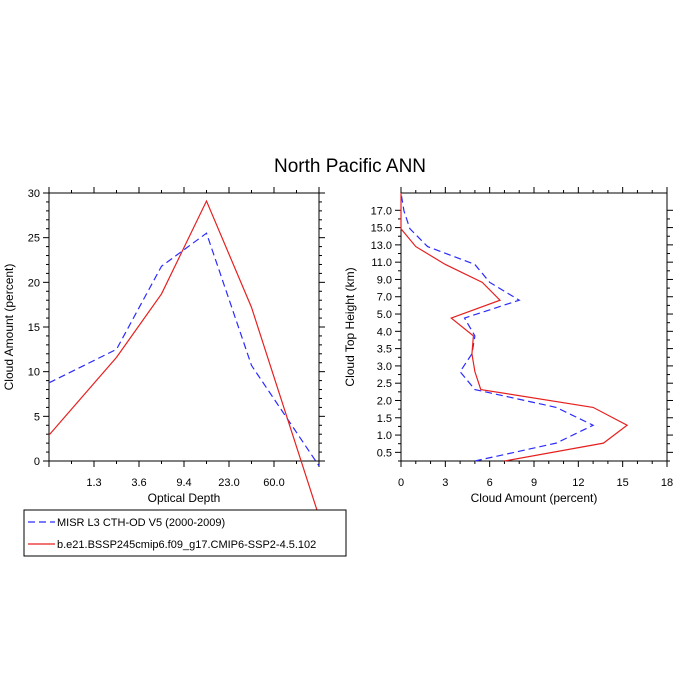  Describe the element at coordinates (138, 483) in the screenshot. I see `x-tick-label: 3.6` at that location.